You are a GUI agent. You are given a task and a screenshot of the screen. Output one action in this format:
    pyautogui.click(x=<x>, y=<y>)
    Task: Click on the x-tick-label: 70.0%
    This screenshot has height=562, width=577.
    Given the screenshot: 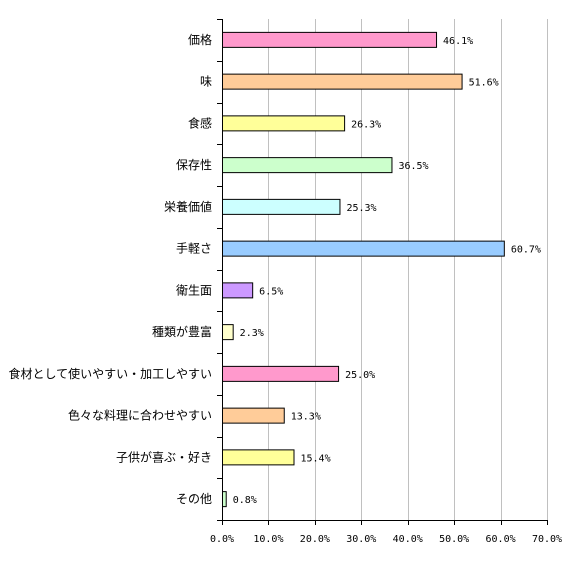 What is the action you would take?
    pyautogui.click(x=547, y=539)
    